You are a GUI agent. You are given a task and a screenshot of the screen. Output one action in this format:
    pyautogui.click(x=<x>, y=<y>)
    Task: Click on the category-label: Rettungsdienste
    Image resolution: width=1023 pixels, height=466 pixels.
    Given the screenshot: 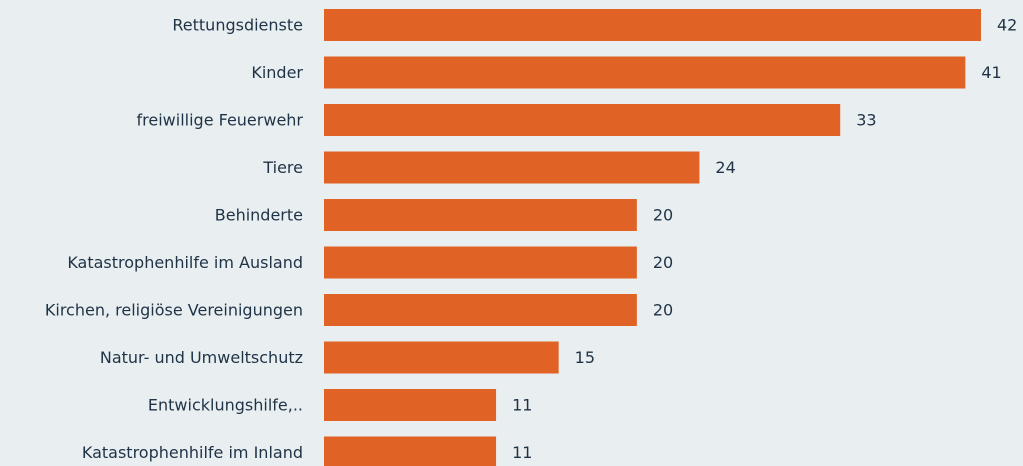 What is the action you would take?
    pyautogui.click(x=237, y=25)
    